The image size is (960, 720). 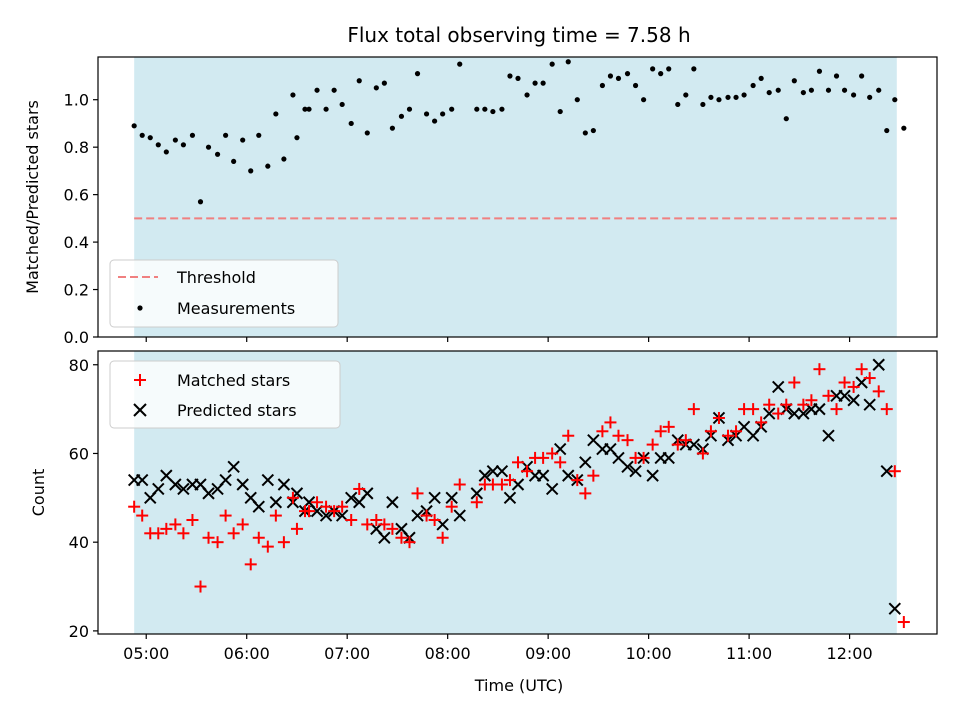 I want to click on legend: Threshold Measurements, so click(x=224, y=293).